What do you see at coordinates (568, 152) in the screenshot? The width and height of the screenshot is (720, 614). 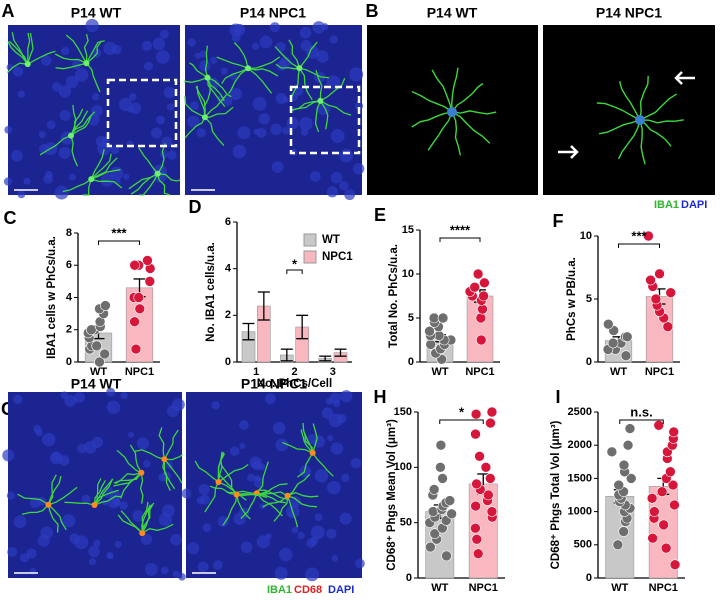 I see `arrow` at bounding box center [568, 152].